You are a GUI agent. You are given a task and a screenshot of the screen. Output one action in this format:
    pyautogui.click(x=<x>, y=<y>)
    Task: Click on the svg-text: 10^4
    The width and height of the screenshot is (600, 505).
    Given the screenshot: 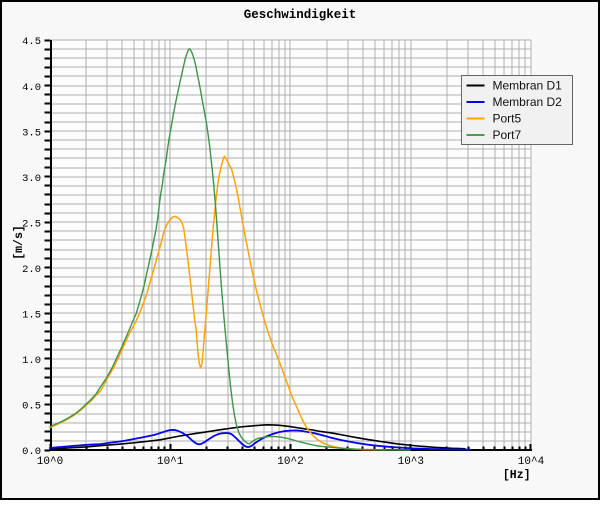 What is the action you would take?
    pyautogui.click(x=531, y=462)
    